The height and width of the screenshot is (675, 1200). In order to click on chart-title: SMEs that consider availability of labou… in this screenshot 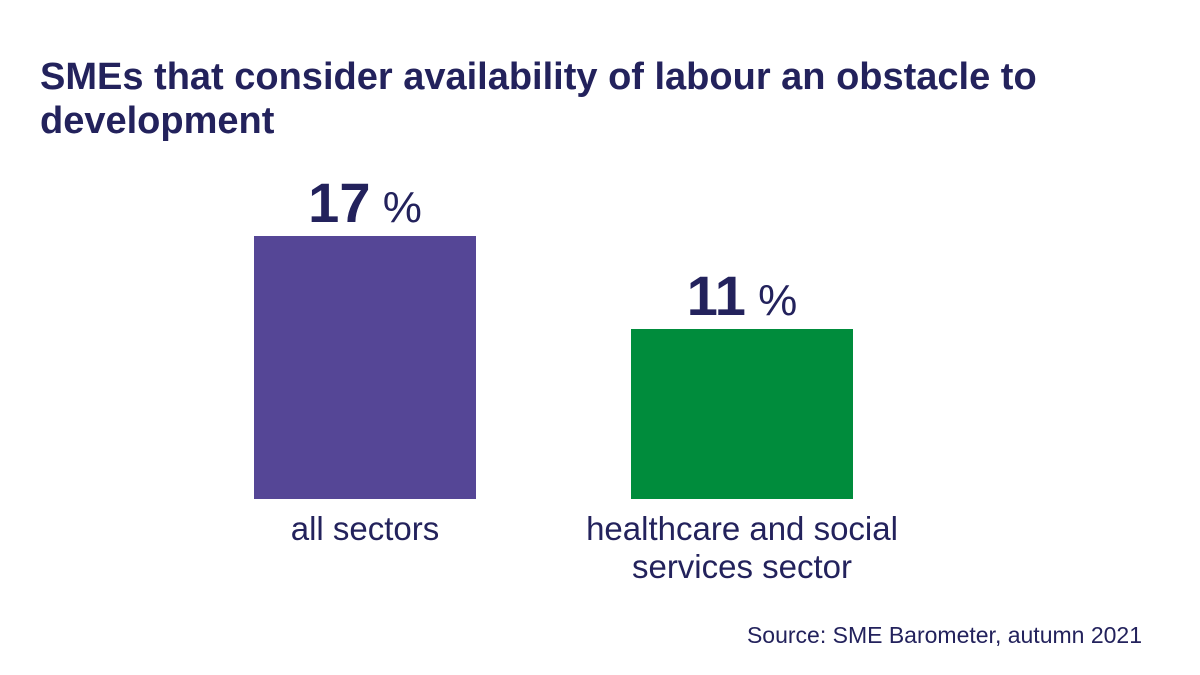, I will do `click(538, 99)`.